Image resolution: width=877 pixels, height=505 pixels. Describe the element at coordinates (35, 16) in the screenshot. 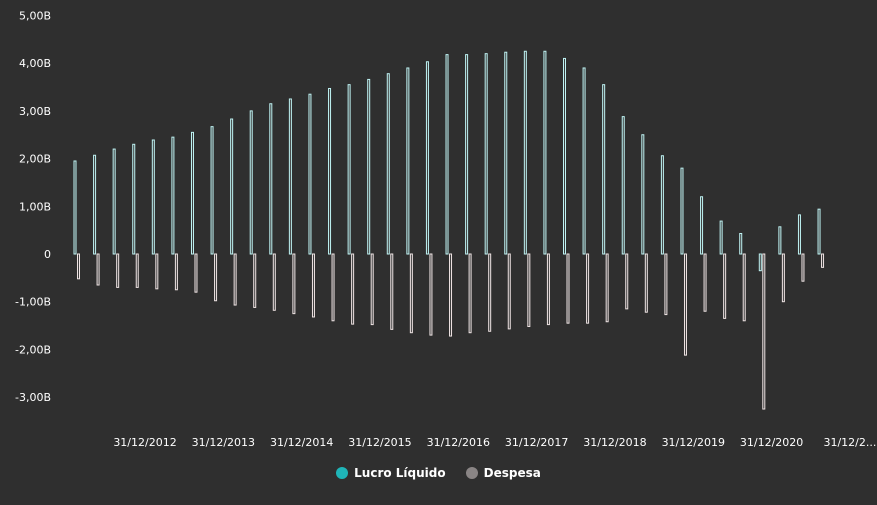

I see `y-tick-label: 5,00B` at that location.